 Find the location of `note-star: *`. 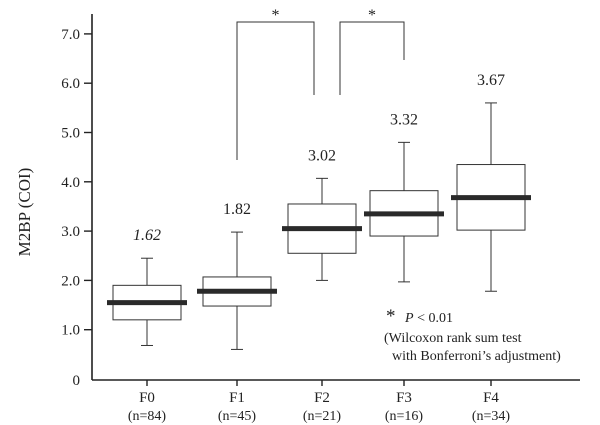

note-star: * is located at coordinates (391, 316).